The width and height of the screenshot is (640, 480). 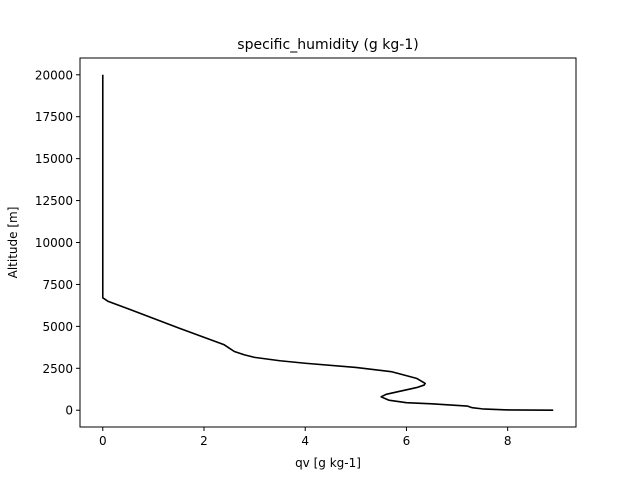 I want to click on x-axis: 0 2 4 6 8, so click(x=305, y=437).